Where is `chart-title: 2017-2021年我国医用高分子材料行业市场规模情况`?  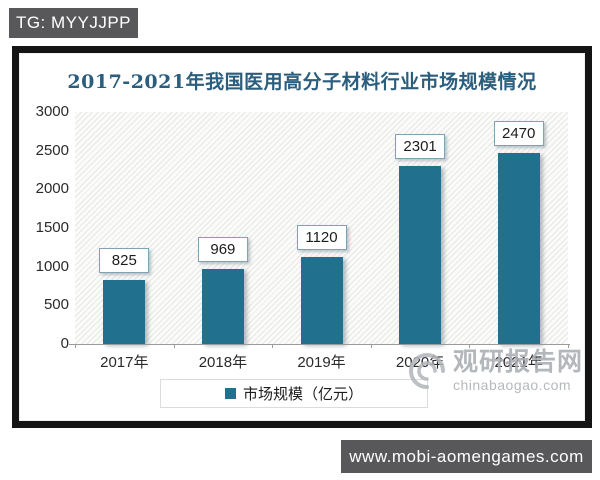
chart-title: 2017-2021年我国医用高分子材料行业市场规模情况 is located at coordinates (302, 82).